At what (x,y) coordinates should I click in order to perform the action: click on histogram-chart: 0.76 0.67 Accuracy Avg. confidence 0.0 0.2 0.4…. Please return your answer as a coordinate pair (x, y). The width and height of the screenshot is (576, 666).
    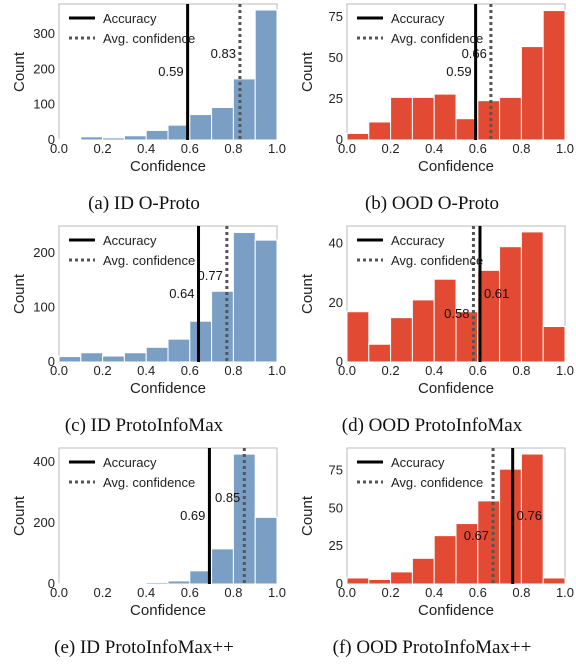
    Looking at the image, I should click on (436, 533).